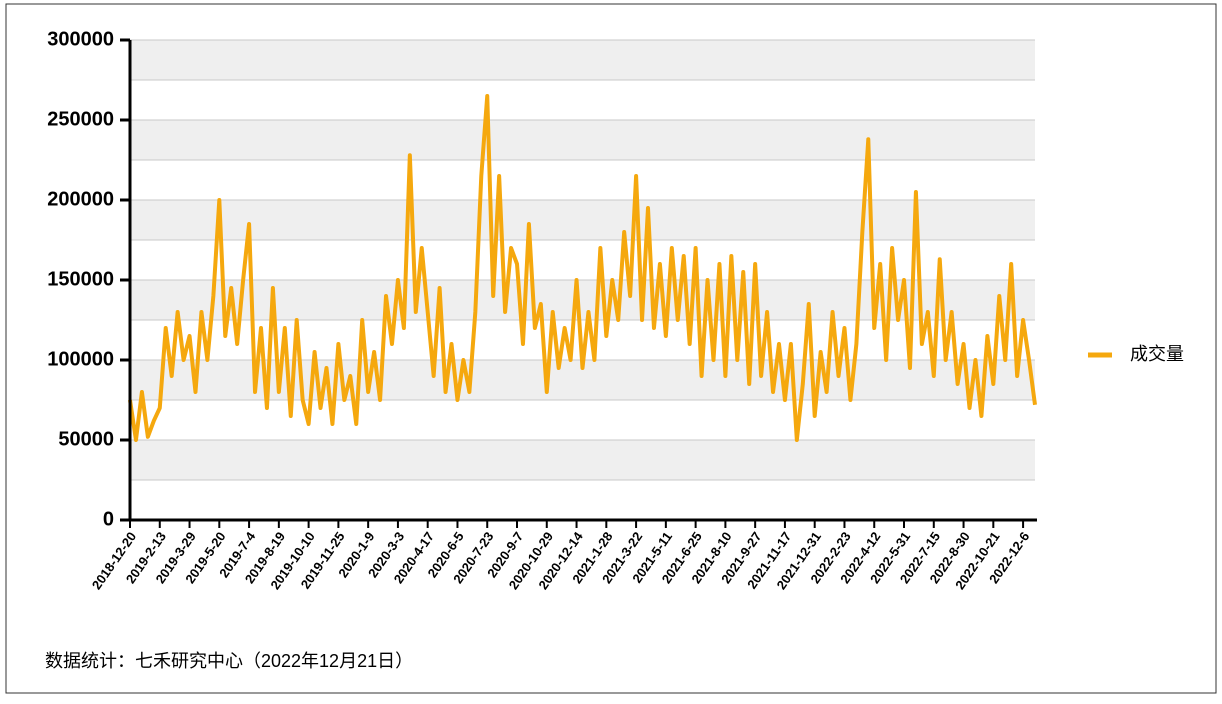 The height and width of the screenshot is (704, 1222). What do you see at coordinates (229, 661) in the screenshot?
I see `source-note: 数据统计：七禾研究中心（2022年12月21日）` at bounding box center [229, 661].